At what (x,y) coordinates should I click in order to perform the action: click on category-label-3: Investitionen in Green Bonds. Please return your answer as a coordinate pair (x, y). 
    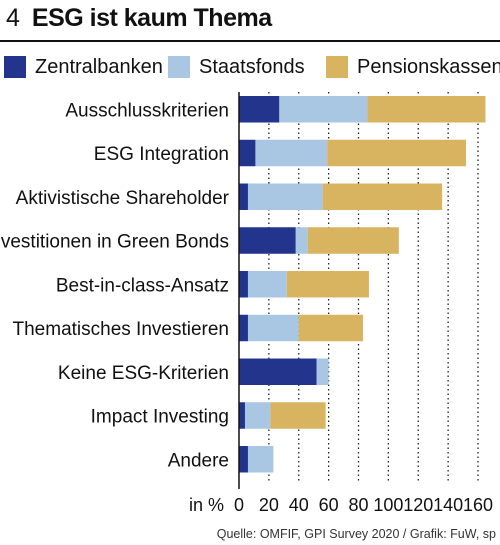
    Looking at the image, I should click on (114, 242).